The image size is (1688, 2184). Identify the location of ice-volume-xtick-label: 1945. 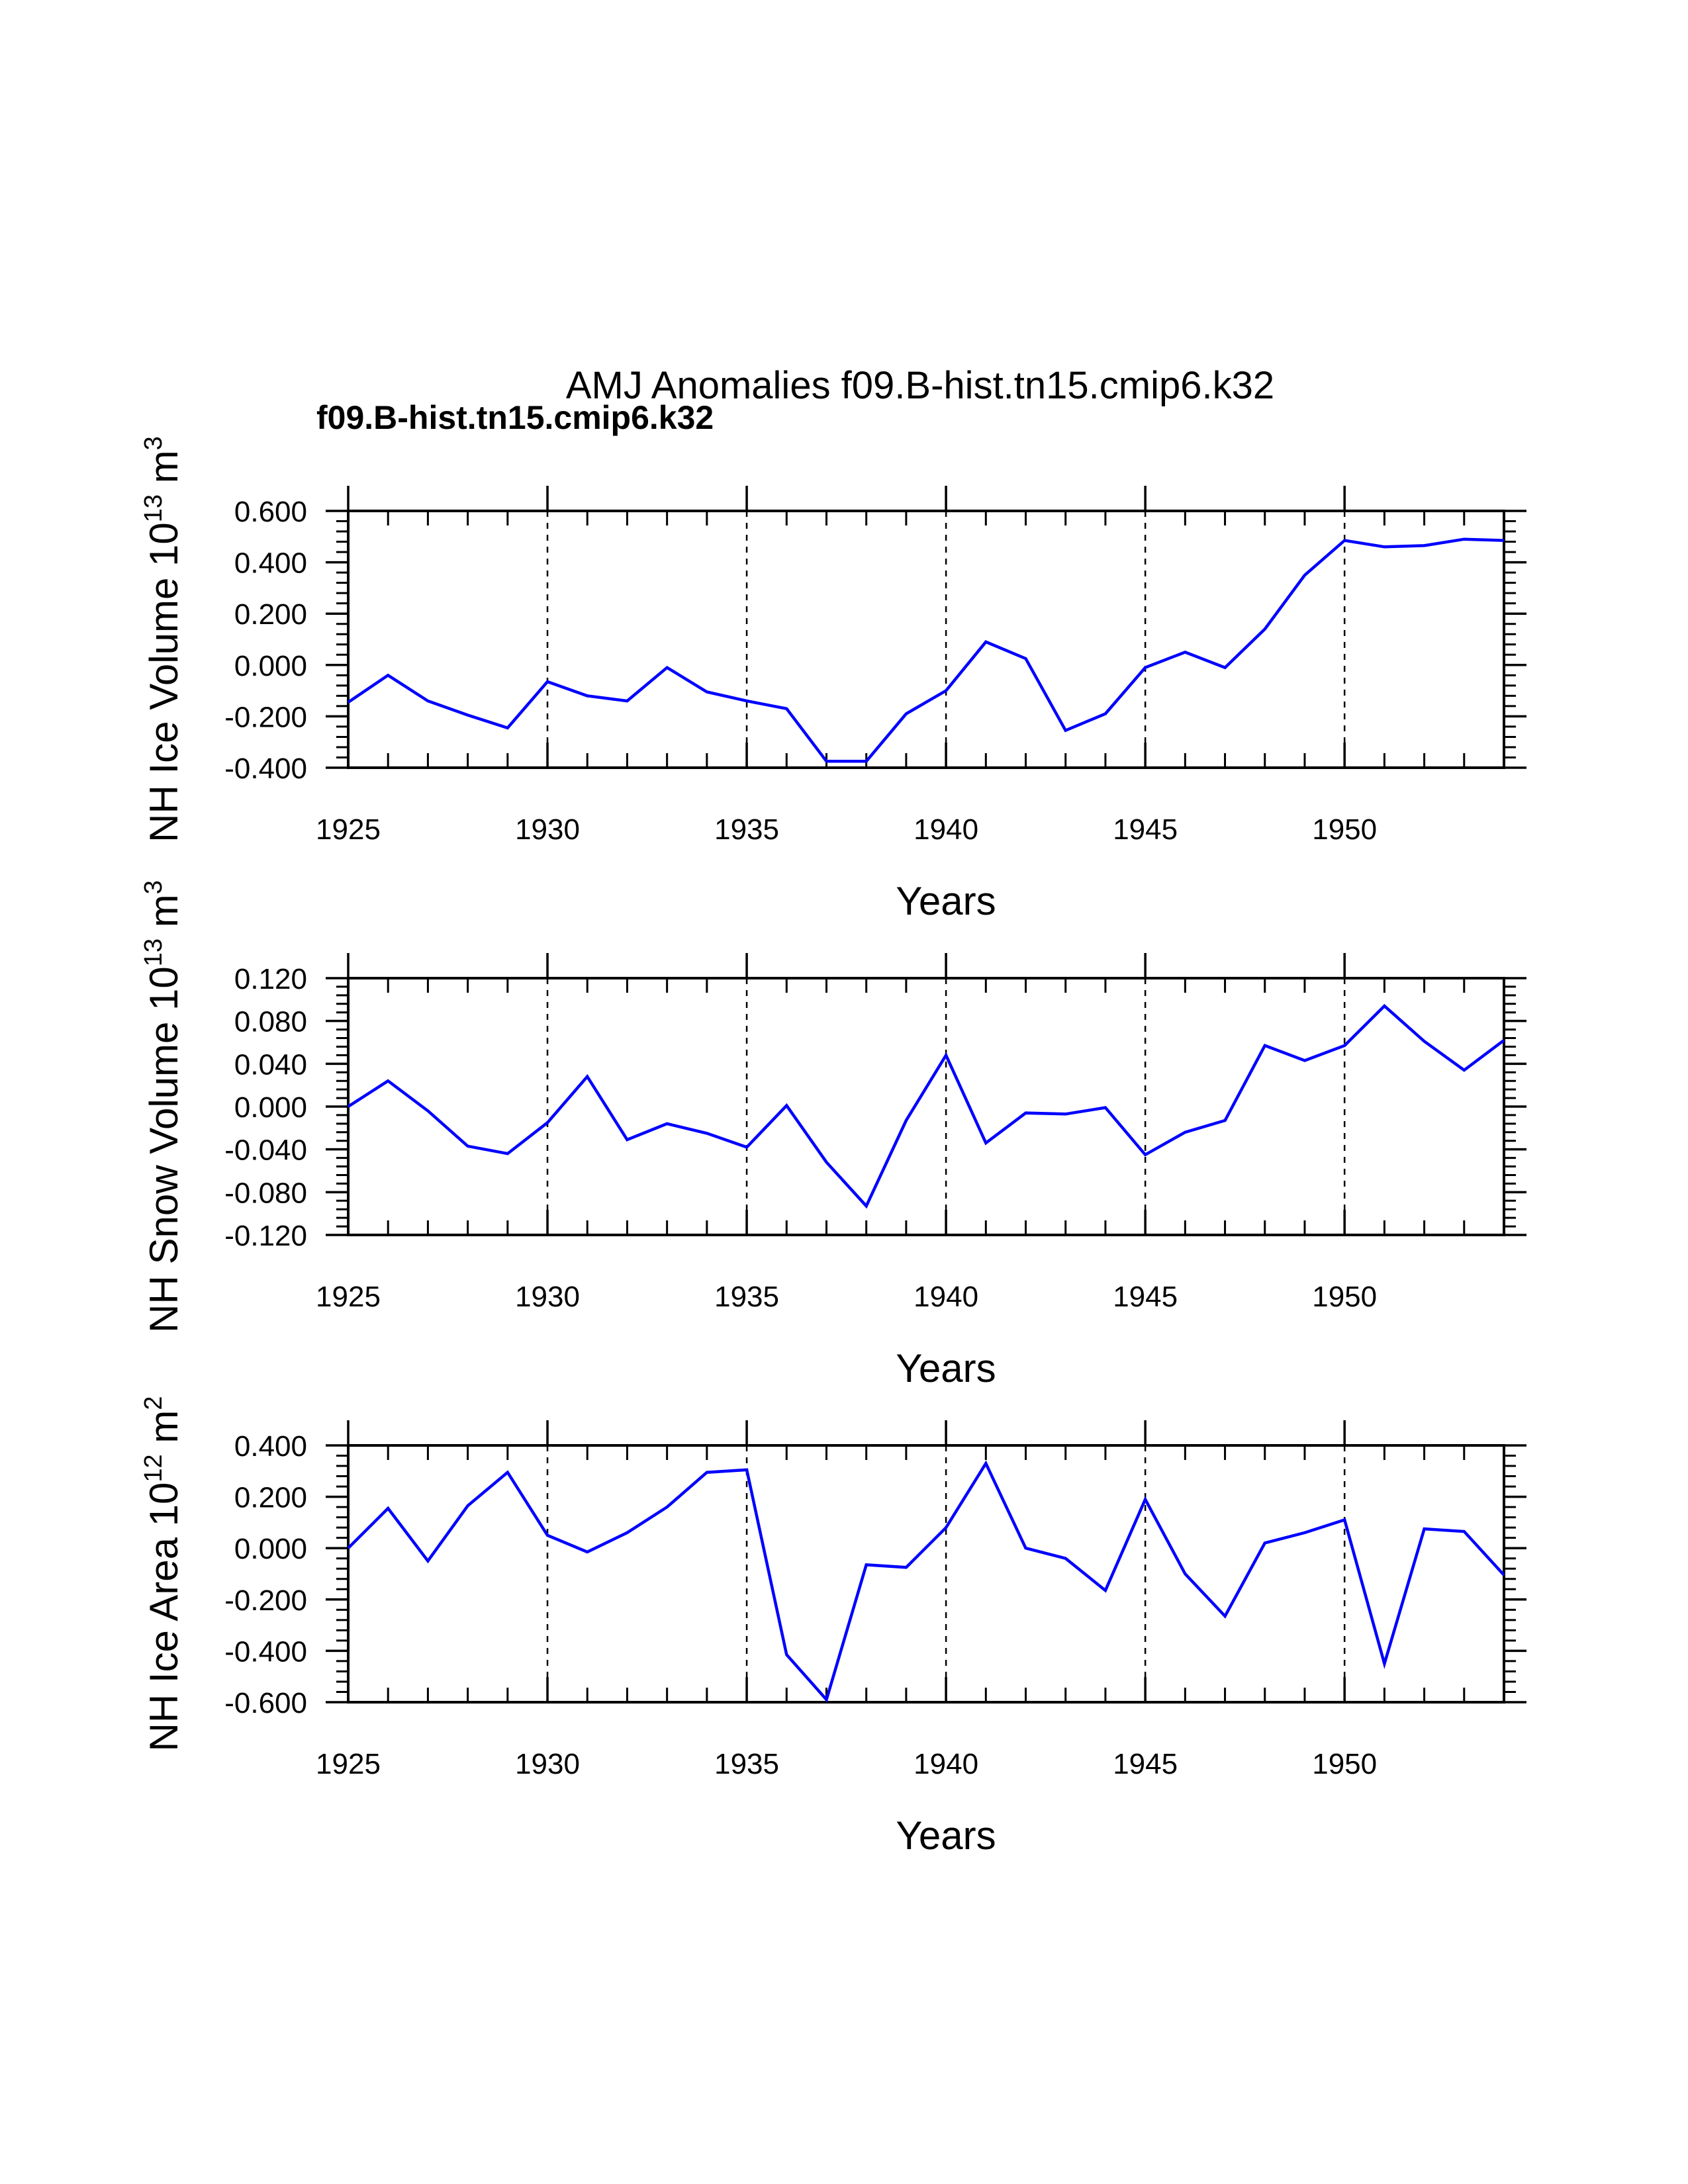
(1145, 829).